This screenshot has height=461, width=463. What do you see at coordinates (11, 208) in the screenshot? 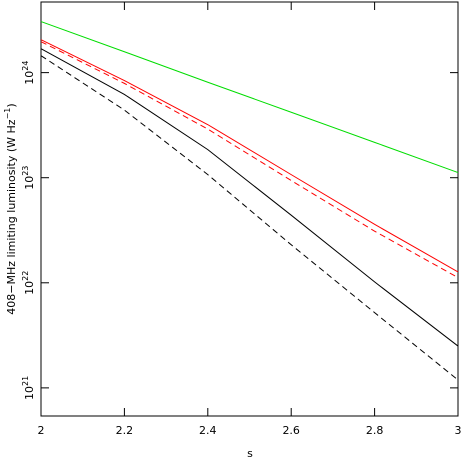
I see `y-axis-label: 408−MHz limiting luminosity (W Hz−1)` at bounding box center [11, 208].